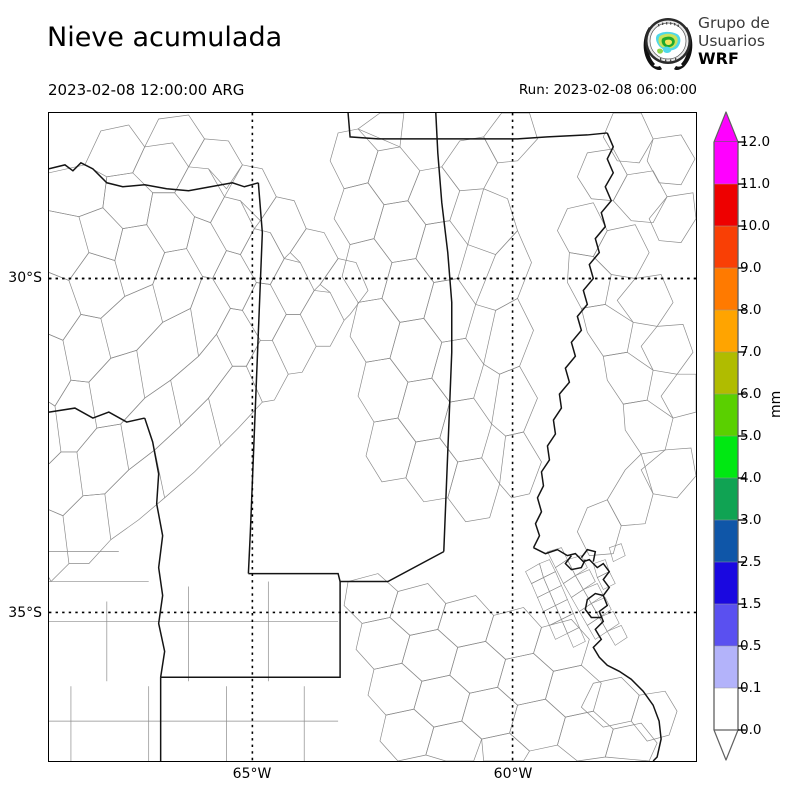 This screenshot has width=800, height=800. What do you see at coordinates (755, 142) in the screenshot?
I see `colorbar-label-12: 12.0` at bounding box center [755, 142].